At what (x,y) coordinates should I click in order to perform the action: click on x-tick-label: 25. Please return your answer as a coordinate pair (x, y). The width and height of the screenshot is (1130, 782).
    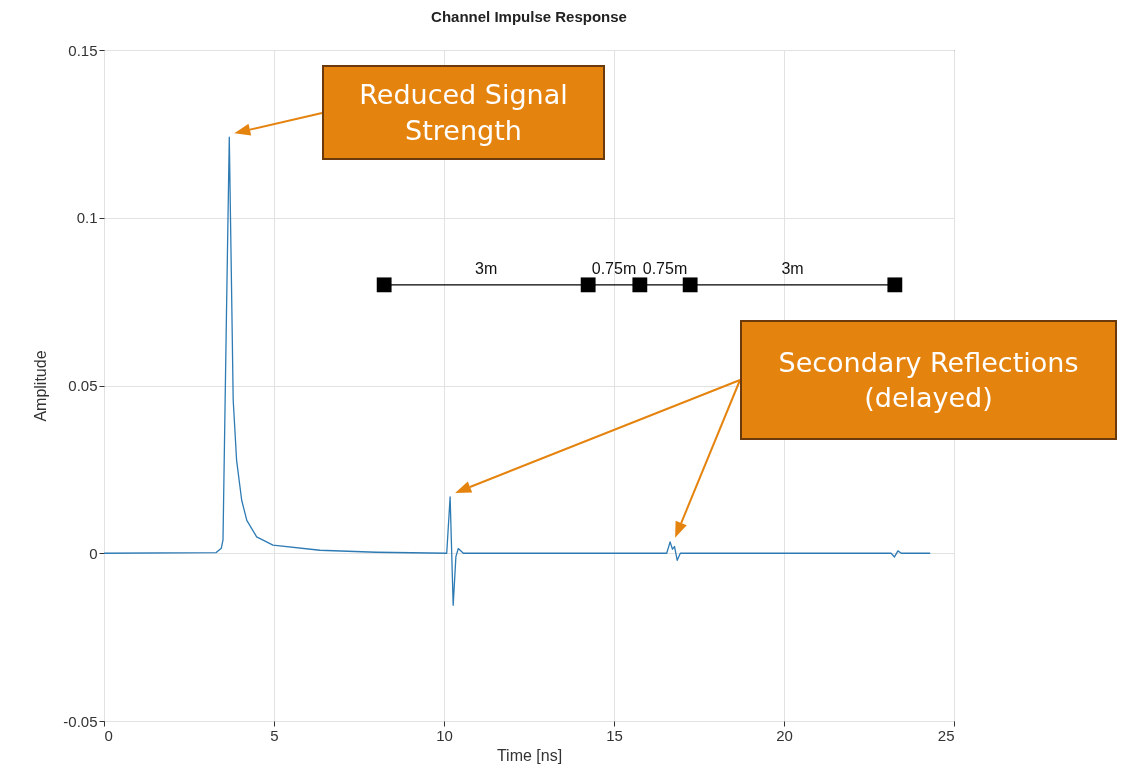
    Looking at the image, I should click on (946, 735).